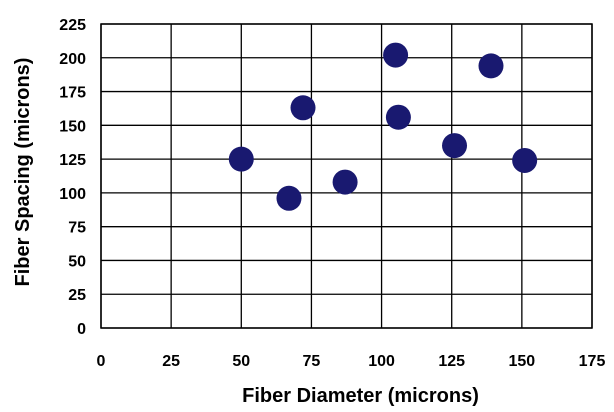 This screenshot has height=412, width=614. Describe the element at coordinates (72, 126) in the screenshot. I see `y-tick-label: 150` at that location.